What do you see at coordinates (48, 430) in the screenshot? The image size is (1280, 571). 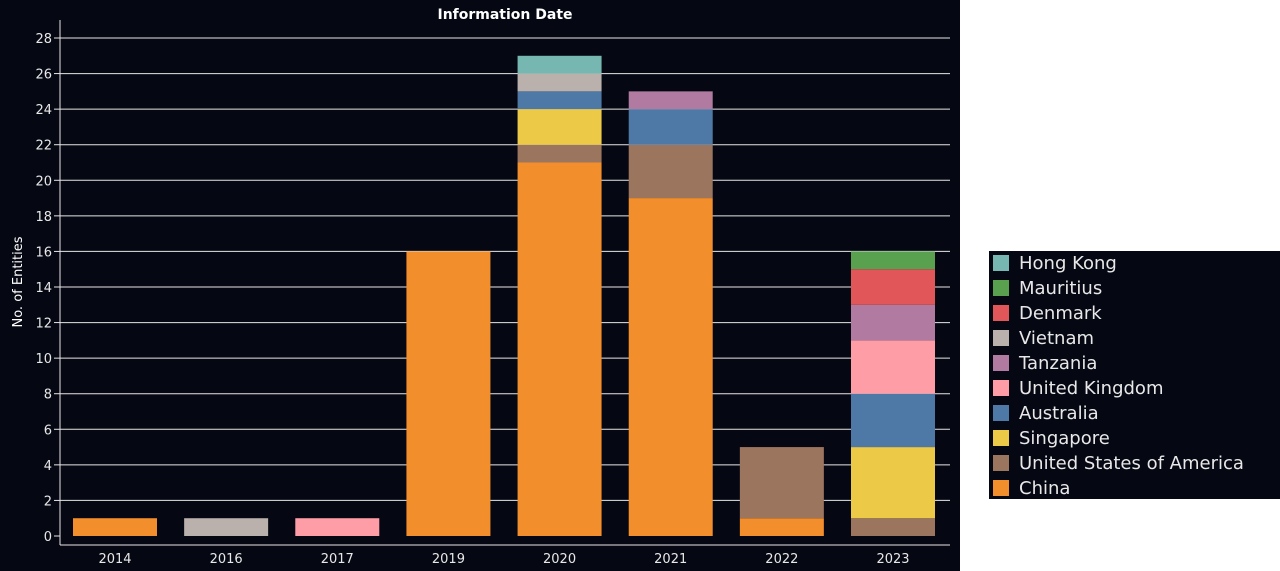 I see `y-tick-label: 6` at bounding box center [48, 430].